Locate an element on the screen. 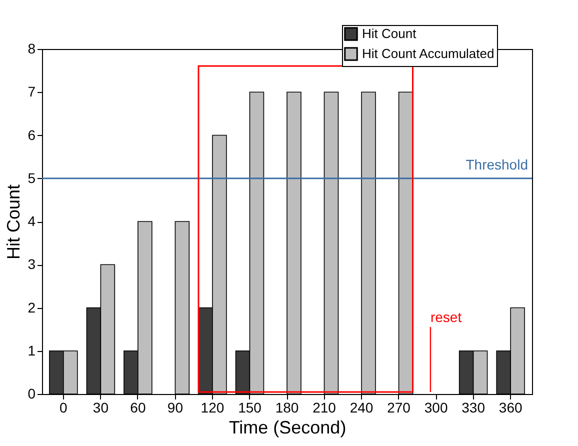 The width and height of the screenshot is (578, 446). ref-line-label: Threshold is located at coordinates (497, 164).